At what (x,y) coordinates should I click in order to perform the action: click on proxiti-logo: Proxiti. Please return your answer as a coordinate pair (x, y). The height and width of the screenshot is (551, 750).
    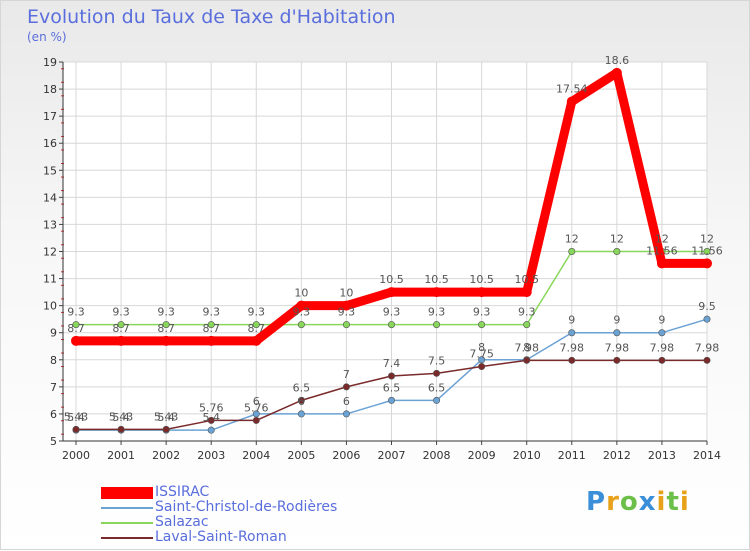
    Looking at the image, I should click on (638, 502).